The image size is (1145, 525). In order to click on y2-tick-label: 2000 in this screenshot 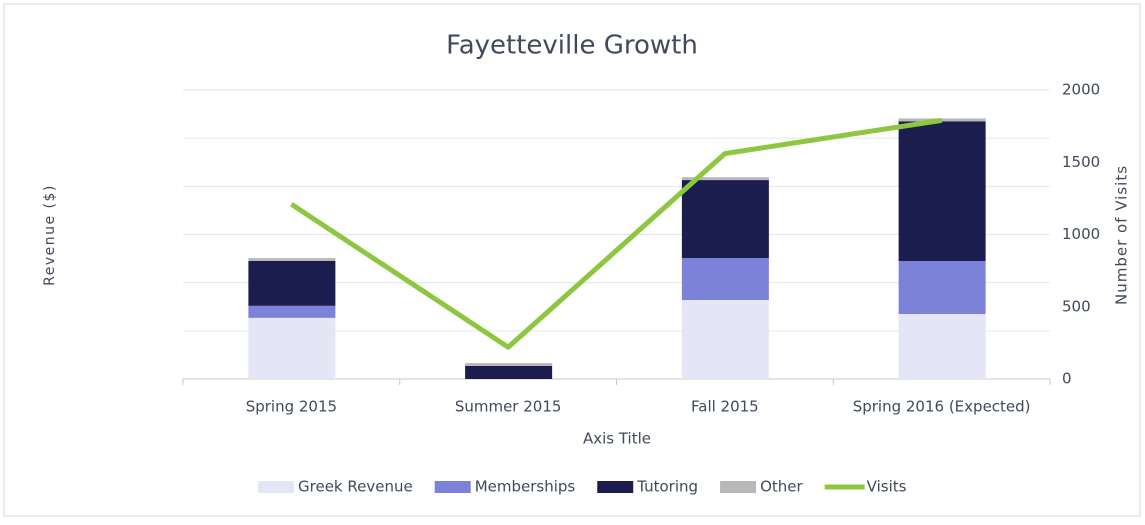, I will do `click(1081, 90)`.